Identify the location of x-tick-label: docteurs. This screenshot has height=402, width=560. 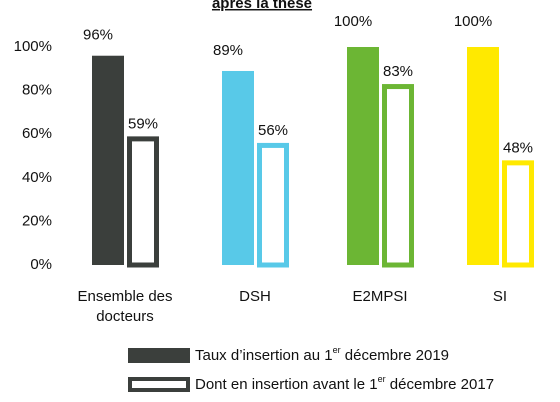
(125, 316).